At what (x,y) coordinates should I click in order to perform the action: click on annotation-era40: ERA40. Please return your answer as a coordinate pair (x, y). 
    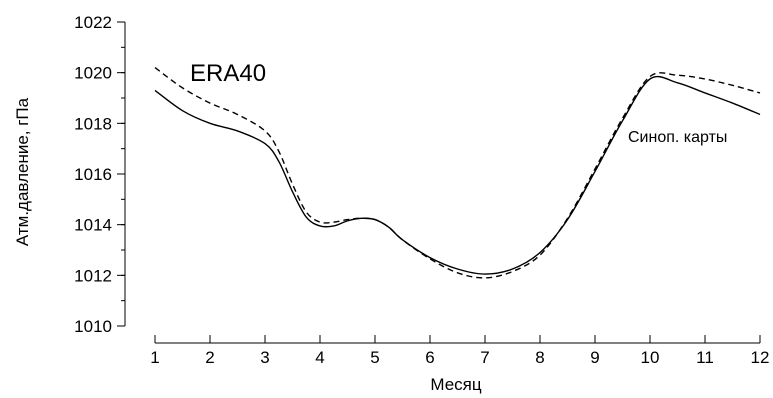
    Looking at the image, I should click on (228, 73).